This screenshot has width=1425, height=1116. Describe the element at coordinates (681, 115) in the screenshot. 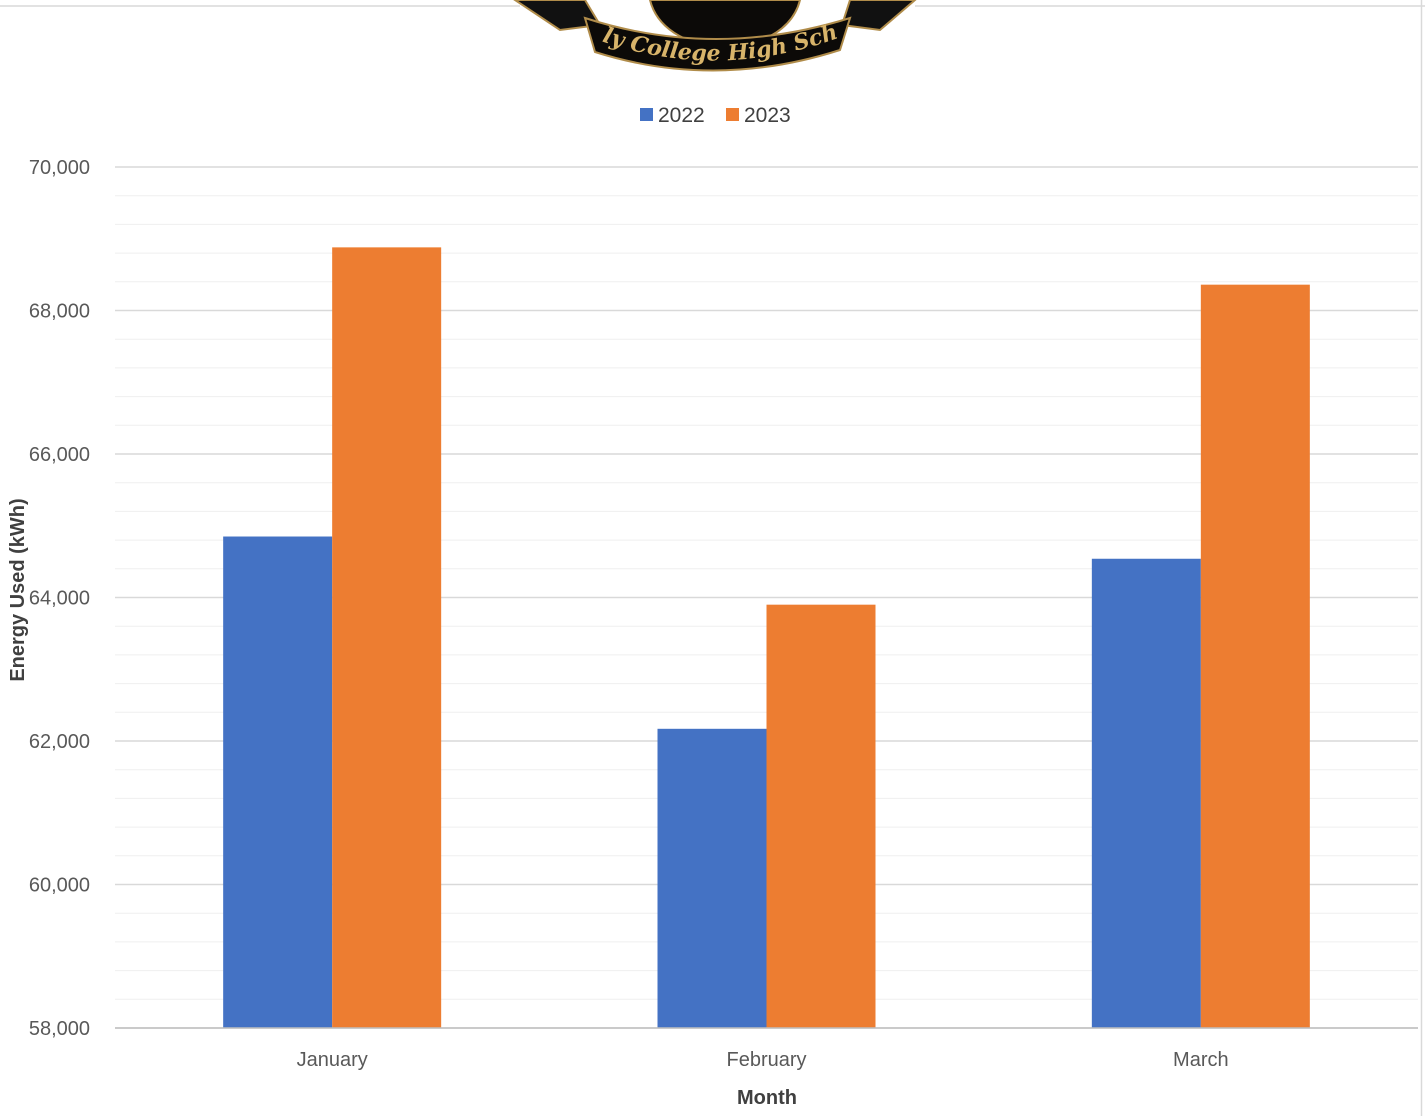

I see `legend-label-2022: 2022` at that location.